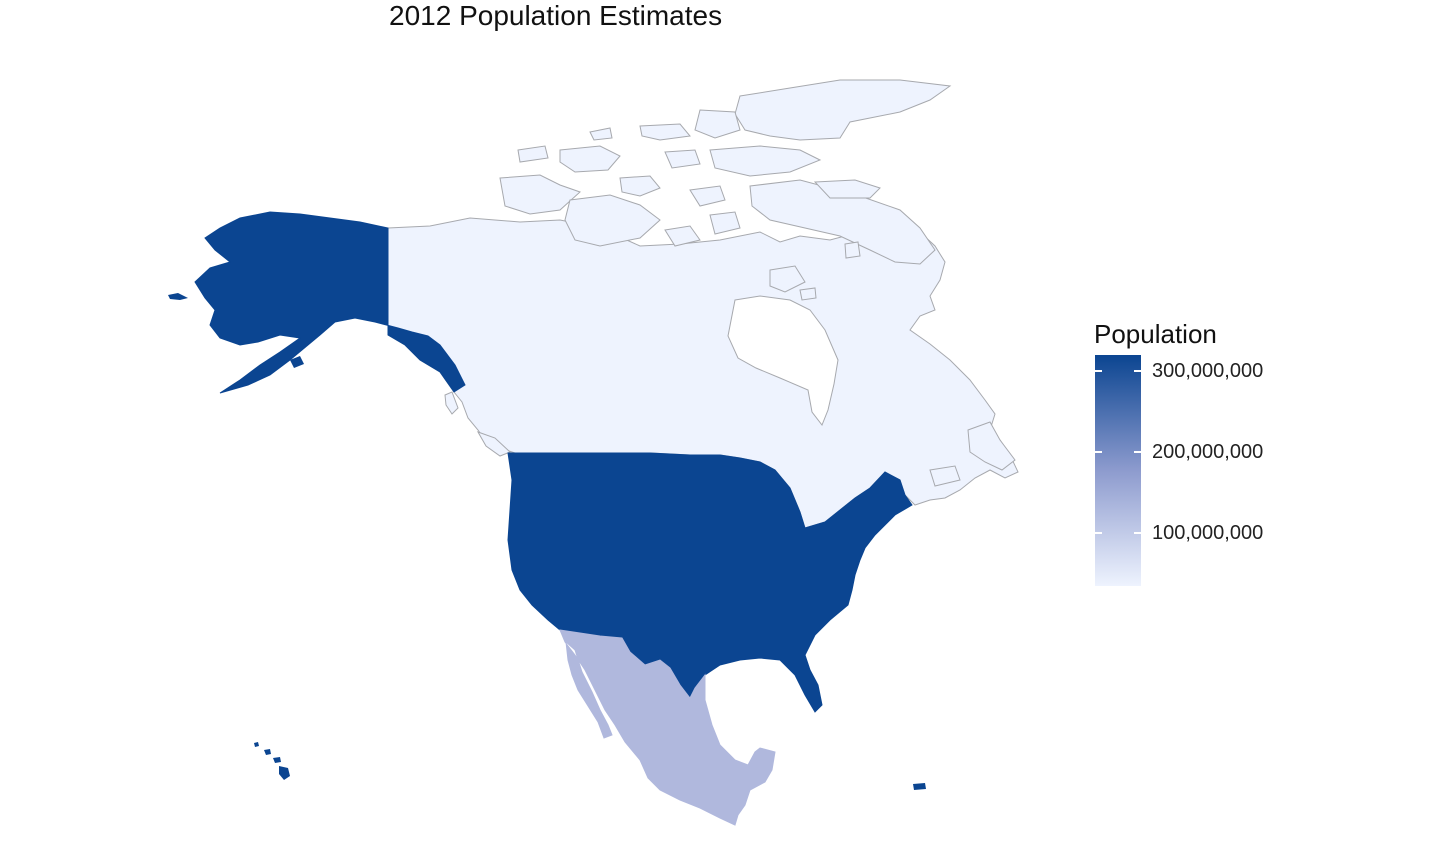 This screenshot has height=864, width=1440. What do you see at coordinates (556, 15) in the screenshot?
I see `map-title: 2012 Population Estimates` at bounding box center [556, 15].